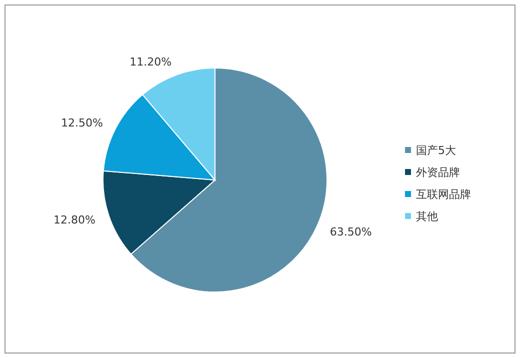 This screenshot has width=520, height=358. I want to click on legend-label: 互联网品牌, so click(443, 194).